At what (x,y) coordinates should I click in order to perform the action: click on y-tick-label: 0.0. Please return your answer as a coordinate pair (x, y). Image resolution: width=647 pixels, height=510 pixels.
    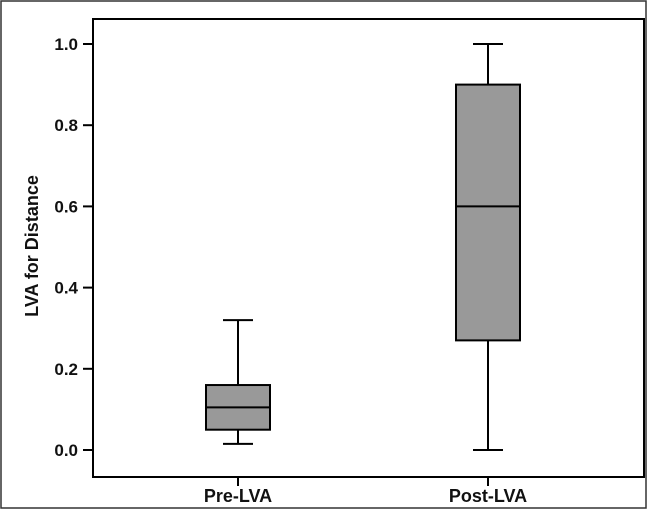
    Looking at the image, I should click on (66, 450).